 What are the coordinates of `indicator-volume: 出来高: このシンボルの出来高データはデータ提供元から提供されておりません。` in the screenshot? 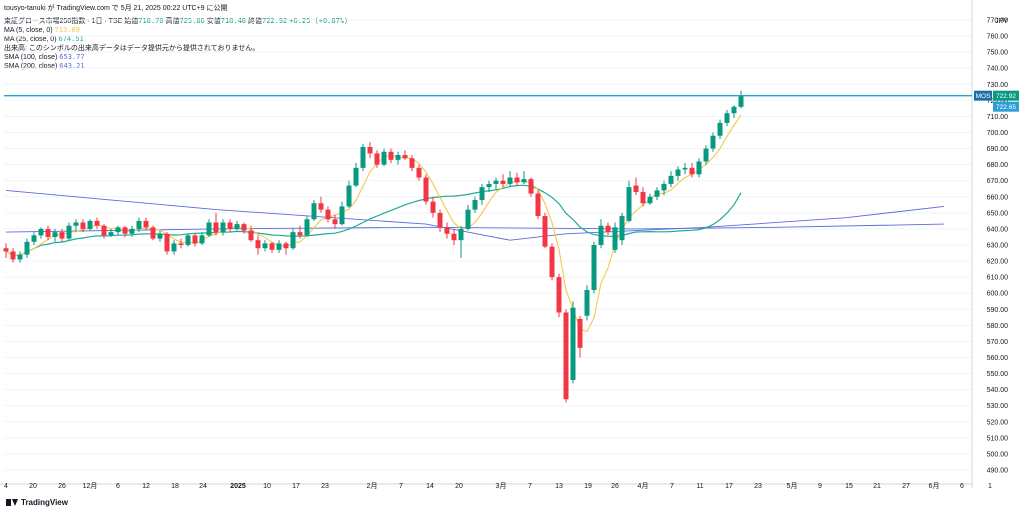 It's located at (132, 48).